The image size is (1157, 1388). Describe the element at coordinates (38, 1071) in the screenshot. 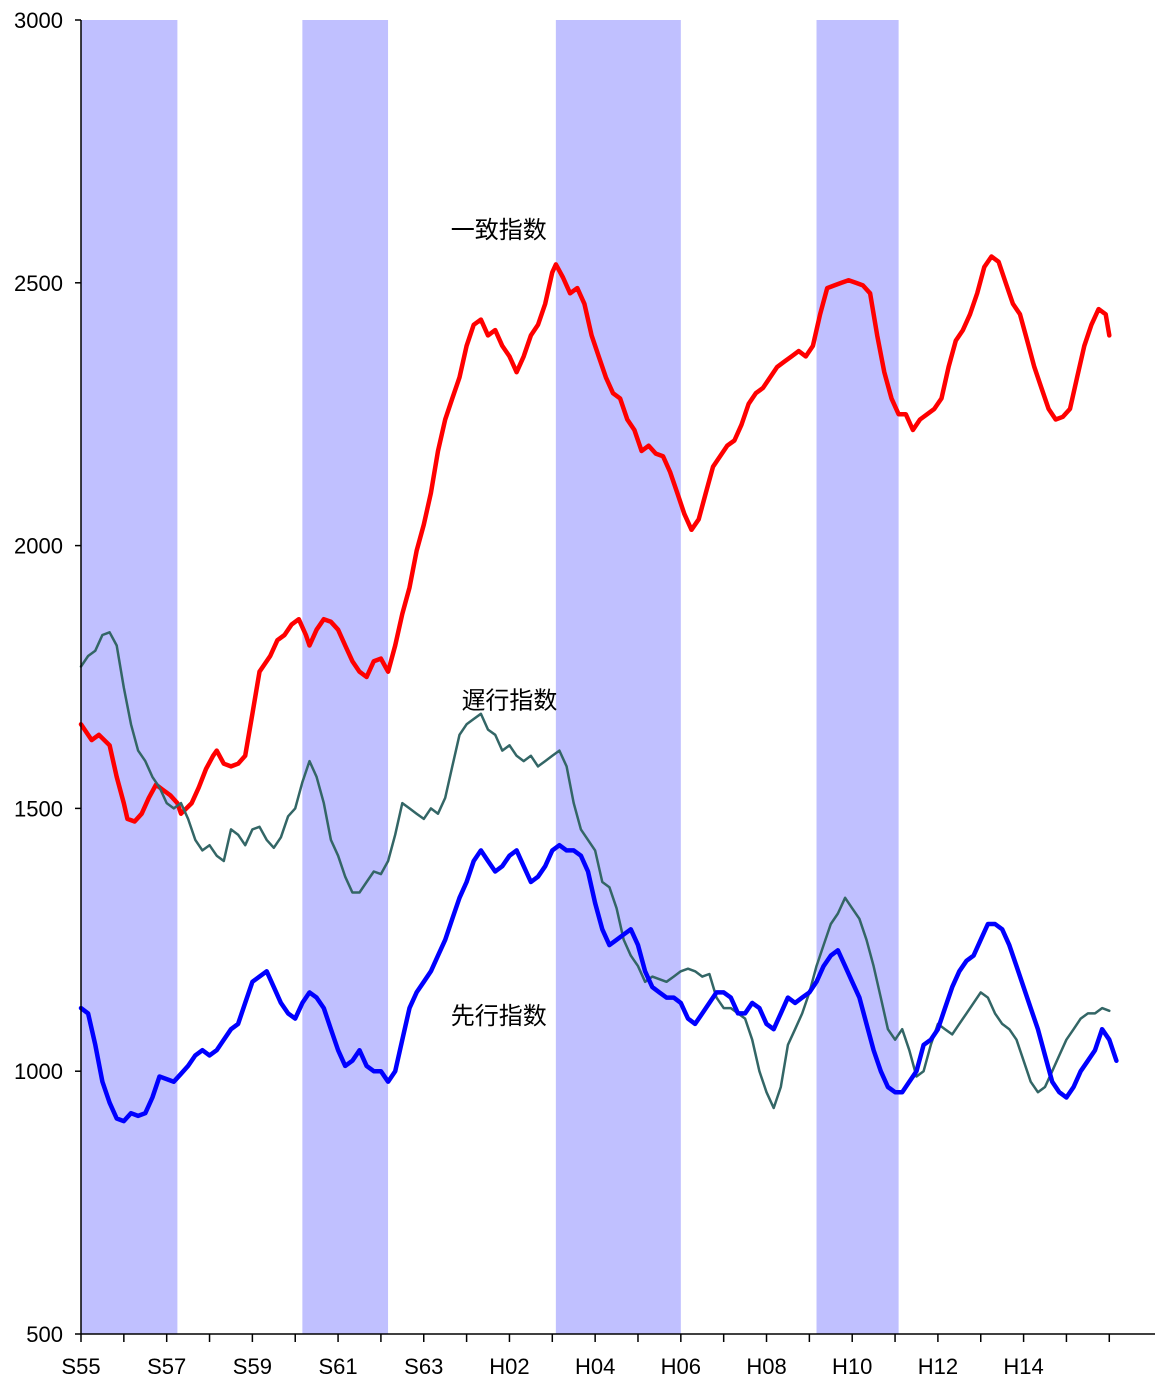

I see `y-tick-label: 1000` at that location.